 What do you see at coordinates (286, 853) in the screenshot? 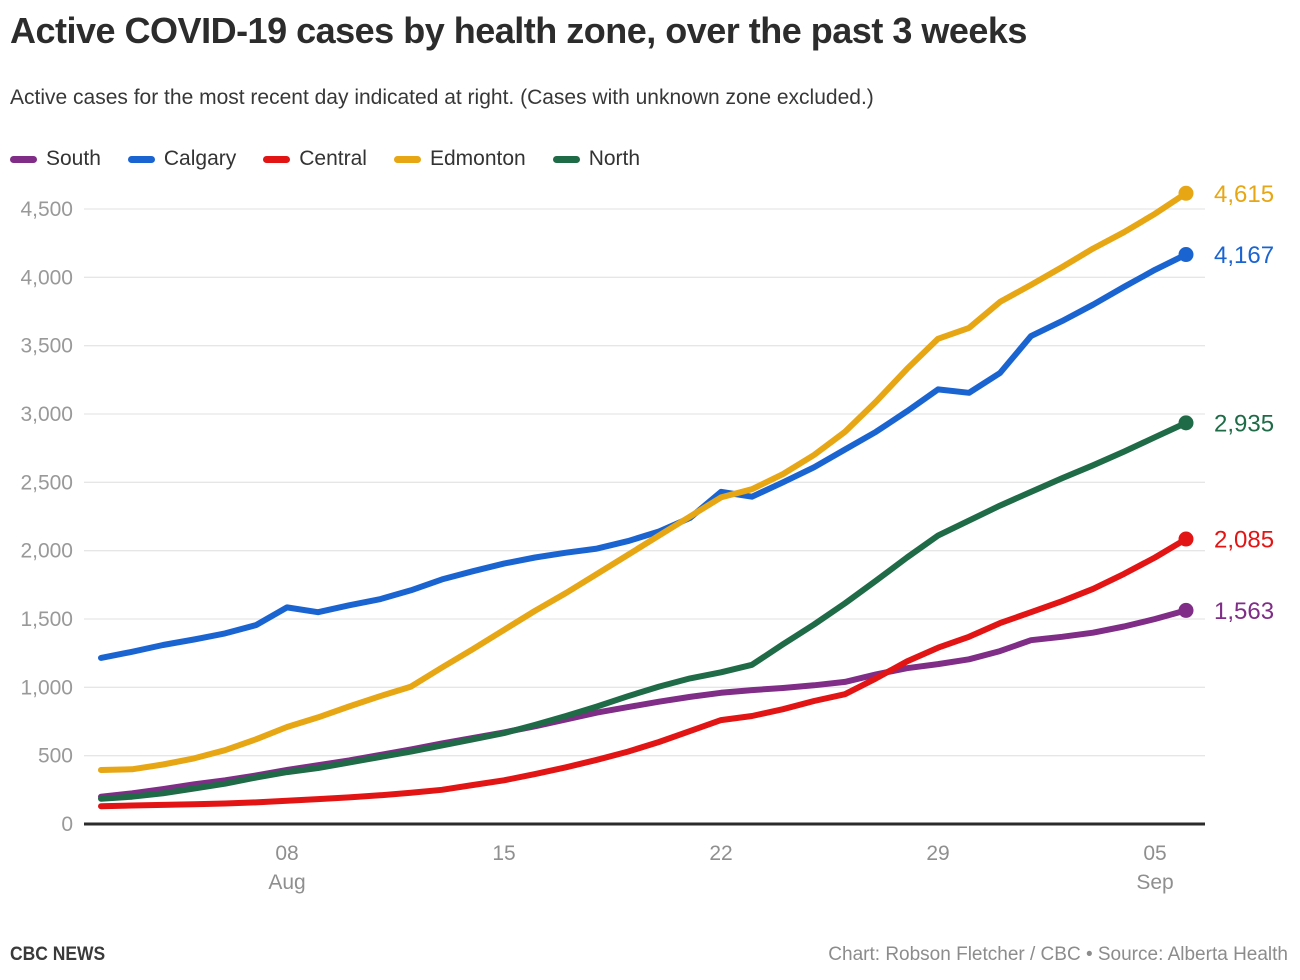
I see `x-axis-tick-label: 08` at bounding box center [286, 853].